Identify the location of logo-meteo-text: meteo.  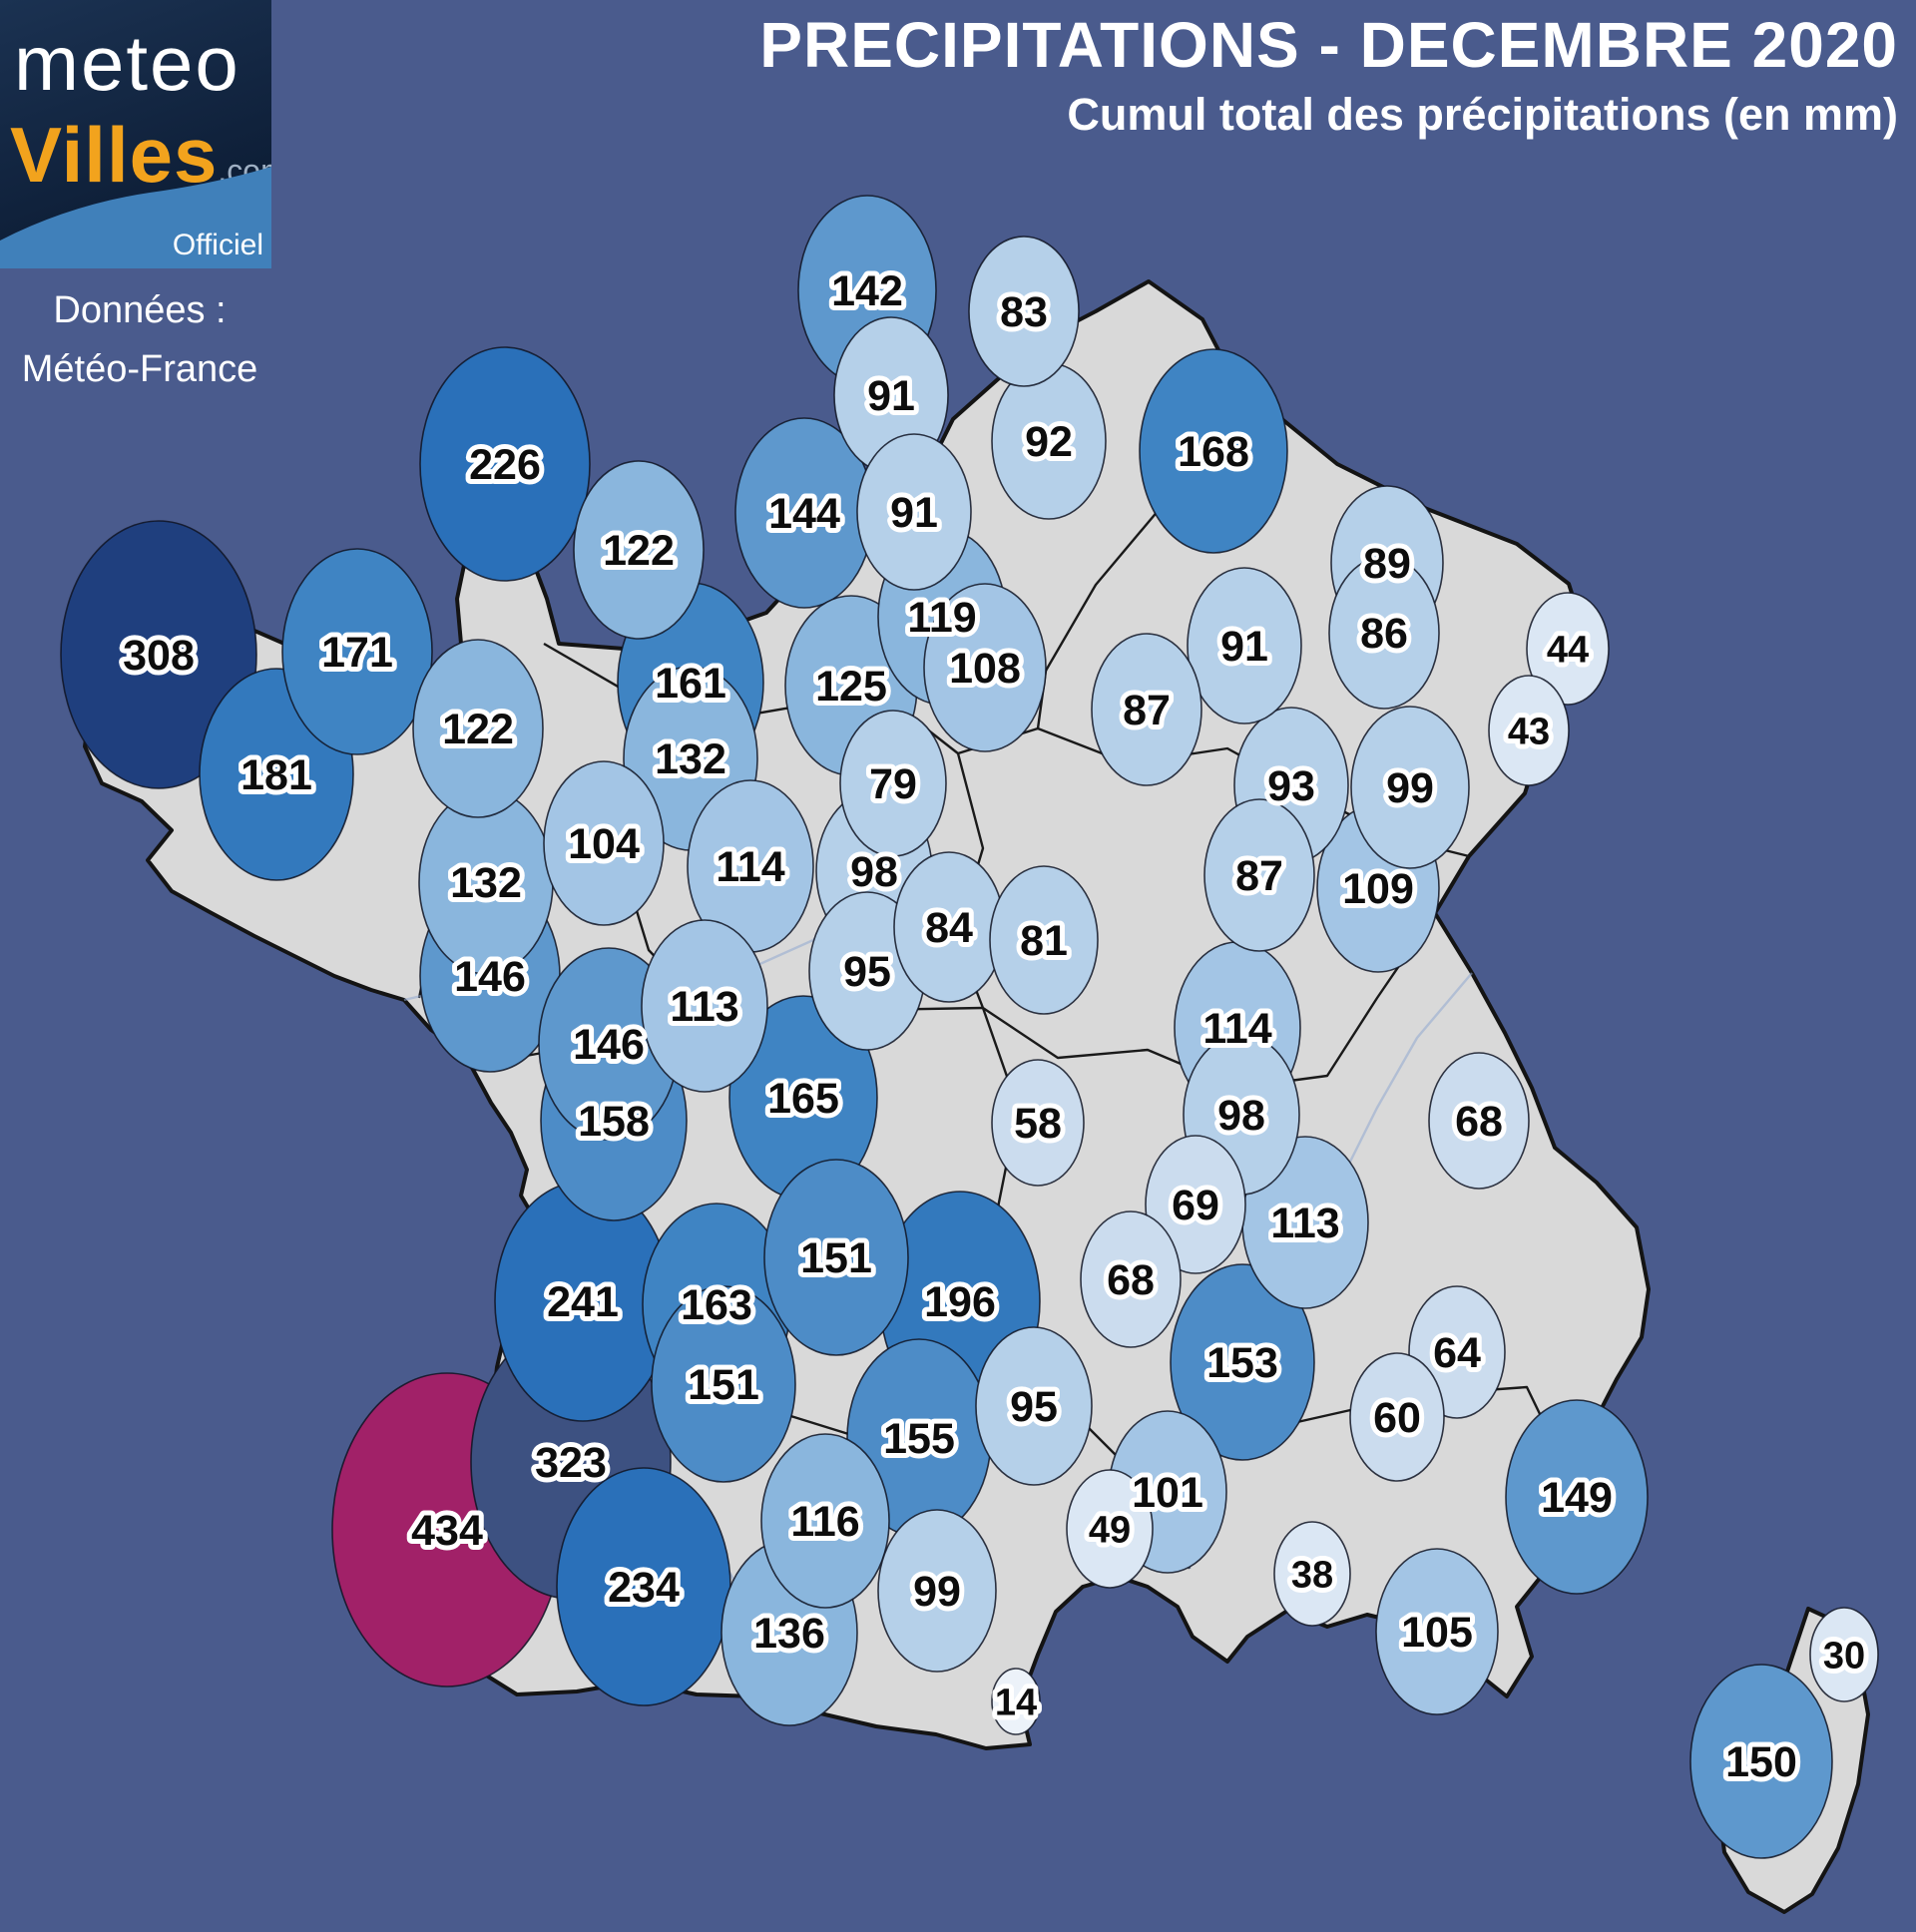
(127, 63).